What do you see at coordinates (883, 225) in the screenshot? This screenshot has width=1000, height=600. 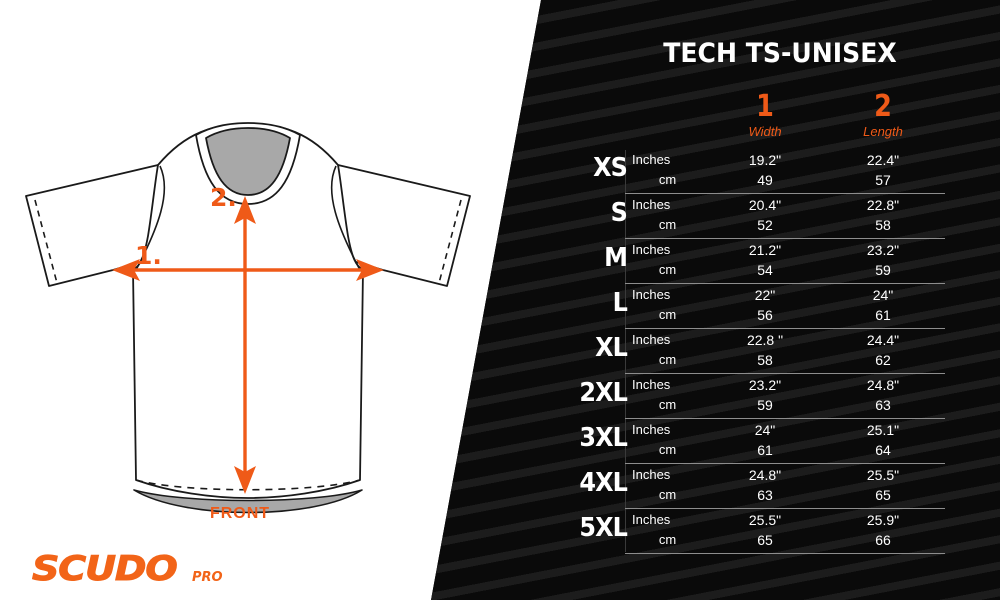 I see `length-cm-value: 58` at bounding box center [883, 225].